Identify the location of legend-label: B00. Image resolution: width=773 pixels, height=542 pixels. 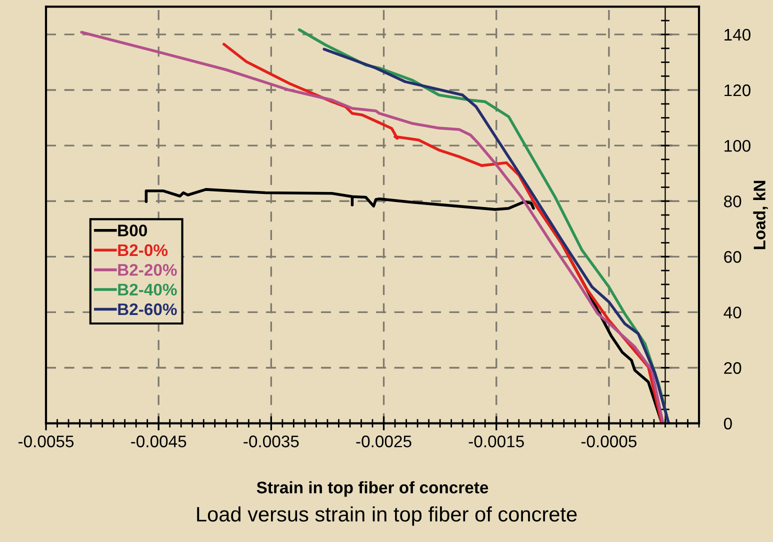
(132, 230).